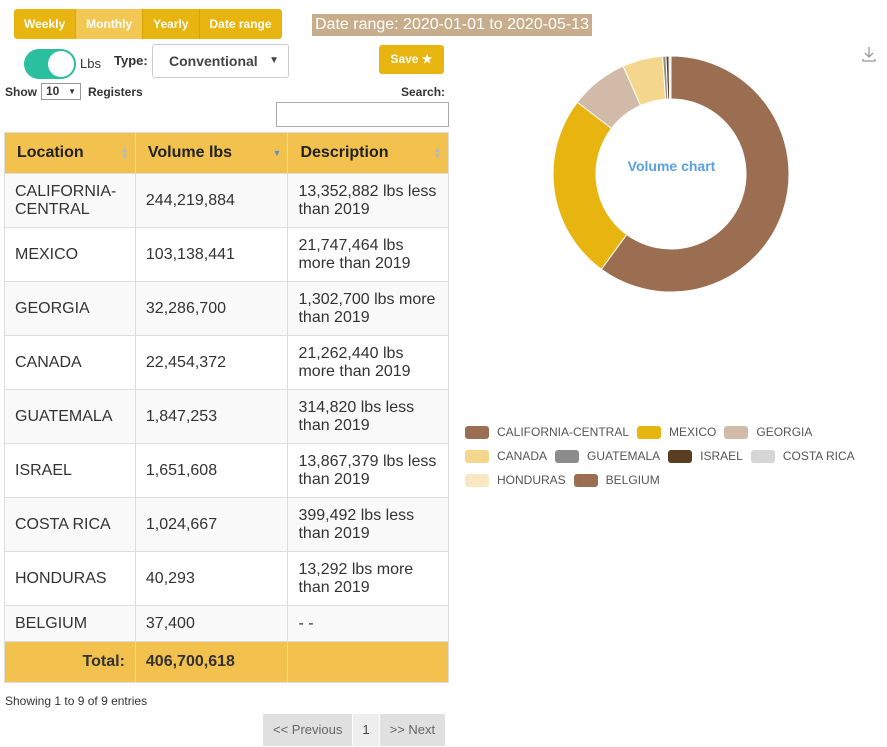  What do you see at coordinates (412, 730) in the screenshot?
I see `next-button: >> Next` at bounding box center [412, 730].